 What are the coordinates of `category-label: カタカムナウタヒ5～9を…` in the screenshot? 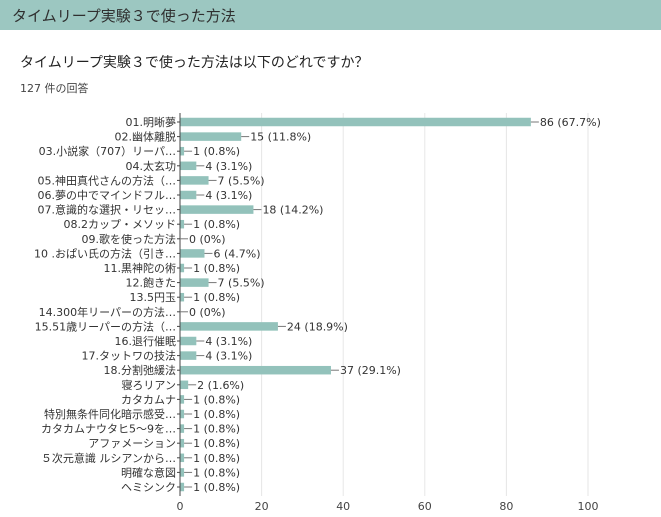 It's located at (108, 429).